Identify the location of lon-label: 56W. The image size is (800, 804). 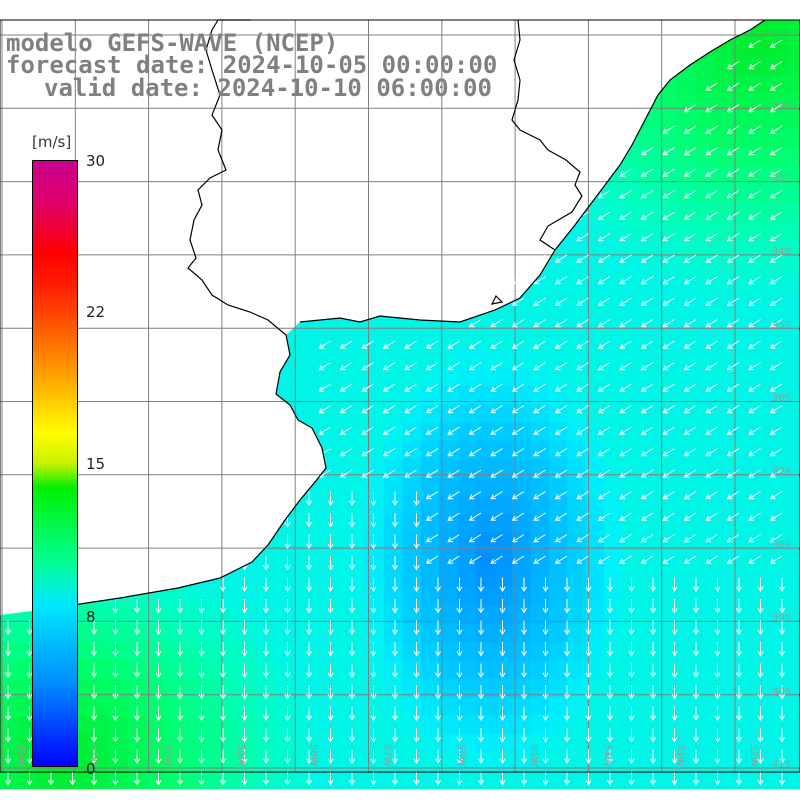
(460, 755).